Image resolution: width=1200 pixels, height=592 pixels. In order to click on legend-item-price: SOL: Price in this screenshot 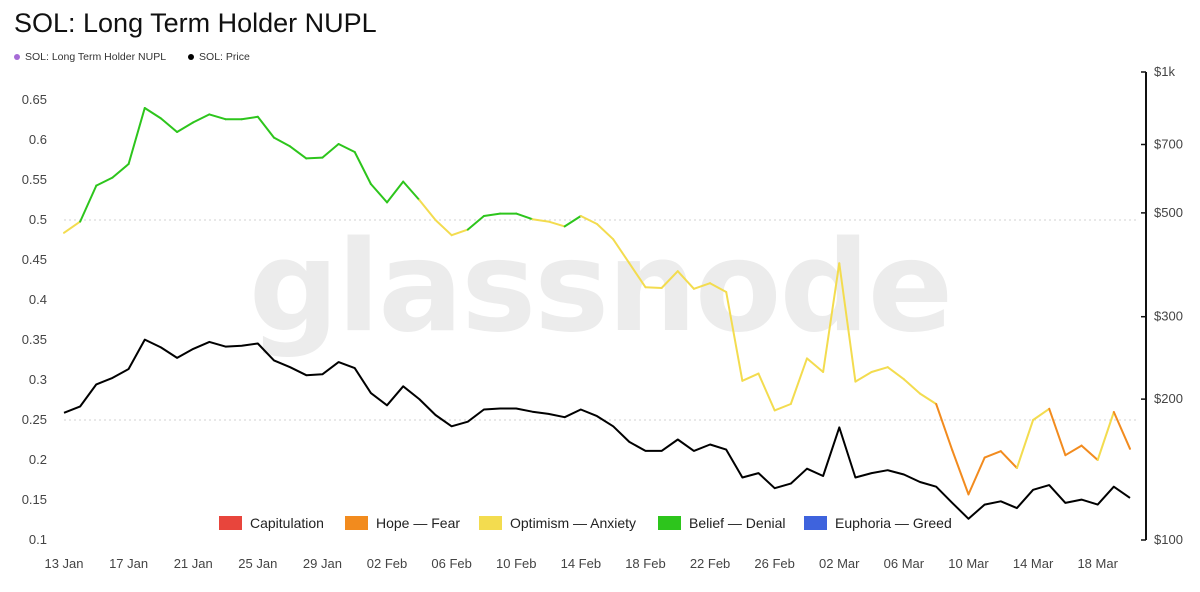, I will do `click(219, 57)`.